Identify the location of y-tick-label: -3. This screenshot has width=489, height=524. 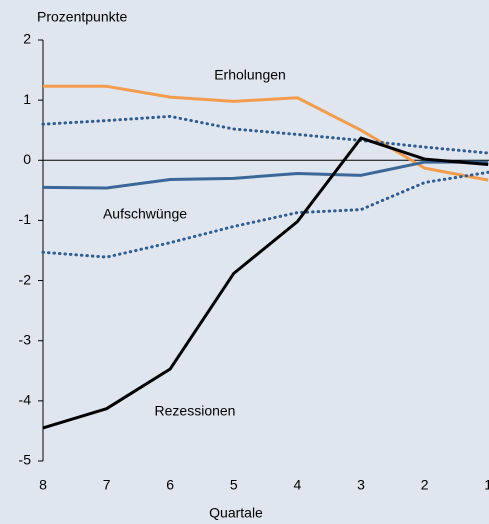
(25, 339).